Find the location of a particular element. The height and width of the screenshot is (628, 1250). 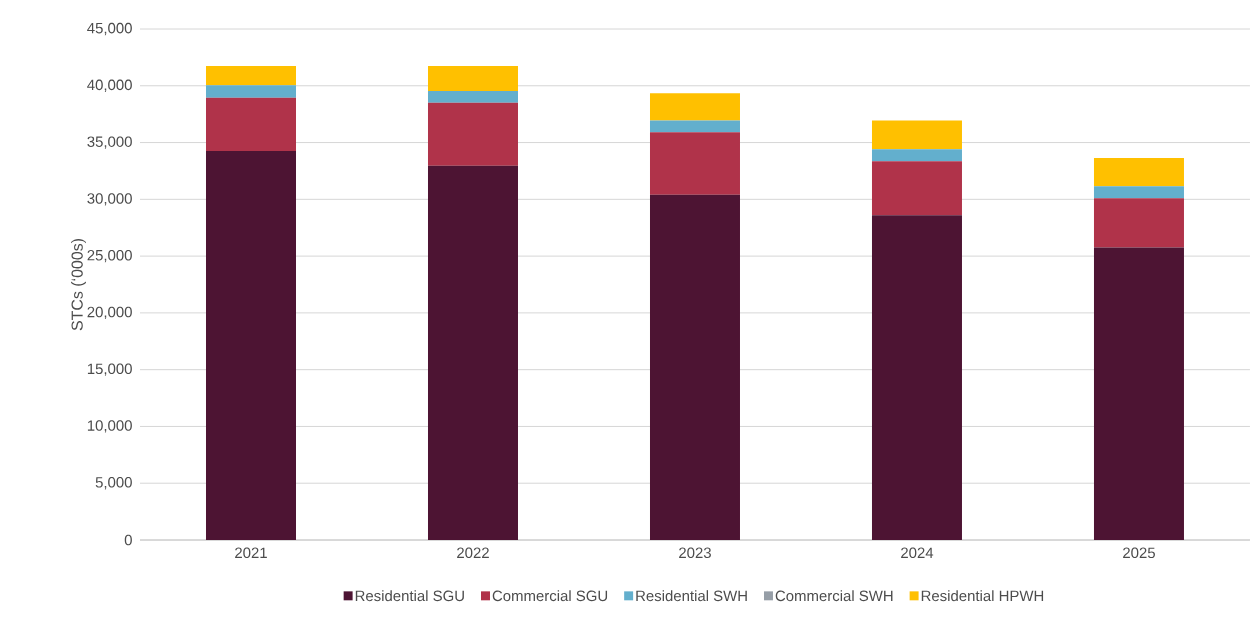

x-tick-label: 2022 is located at coordinates (473, 553).